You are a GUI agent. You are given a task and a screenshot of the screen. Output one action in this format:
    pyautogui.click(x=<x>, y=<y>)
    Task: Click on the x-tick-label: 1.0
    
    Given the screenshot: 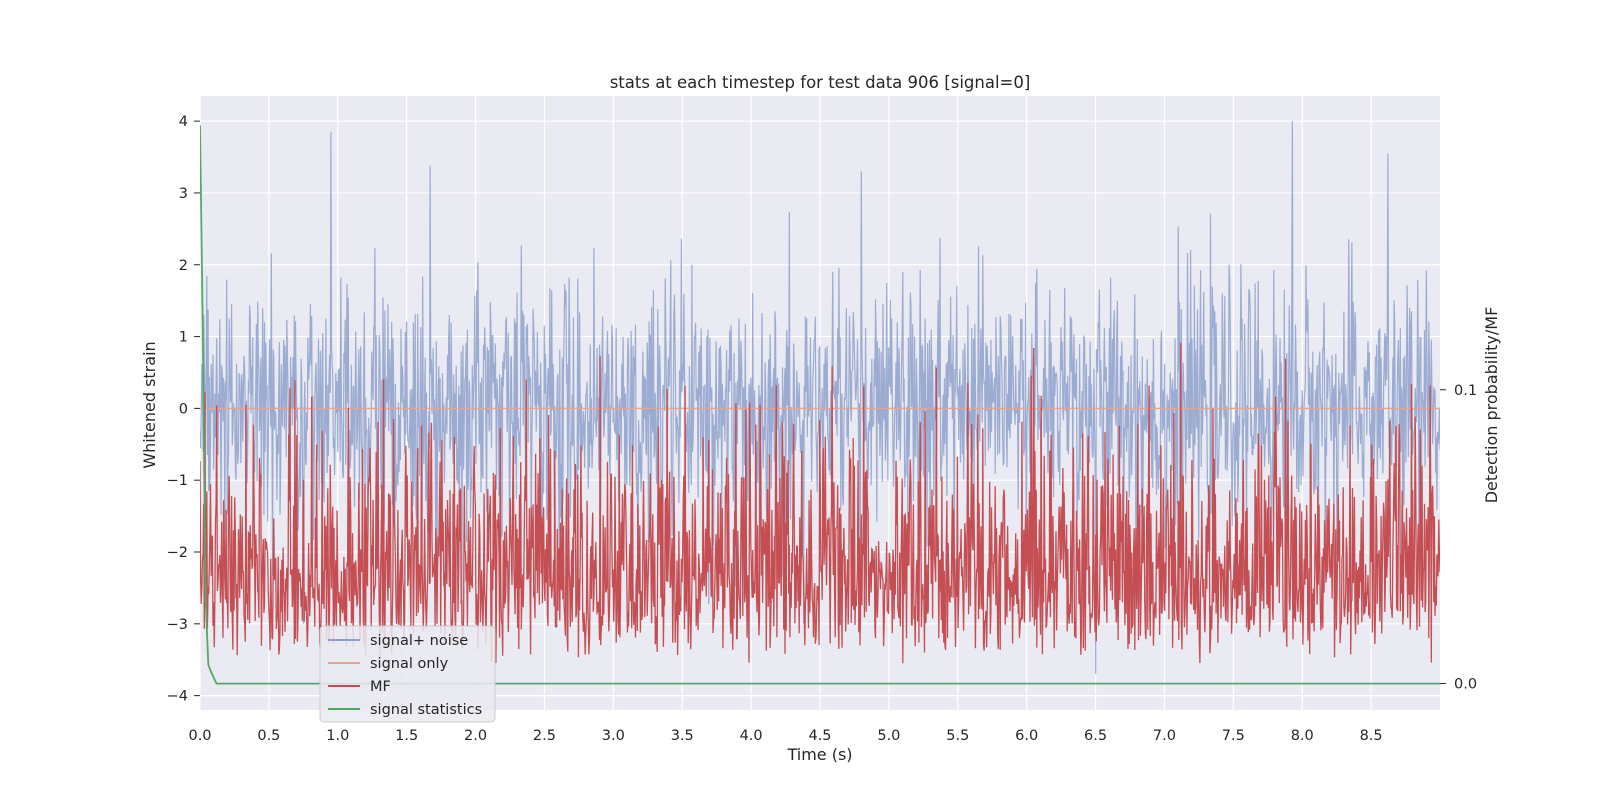 What is the action you would take?
    pyautogui.click(x=337, y=736)
    